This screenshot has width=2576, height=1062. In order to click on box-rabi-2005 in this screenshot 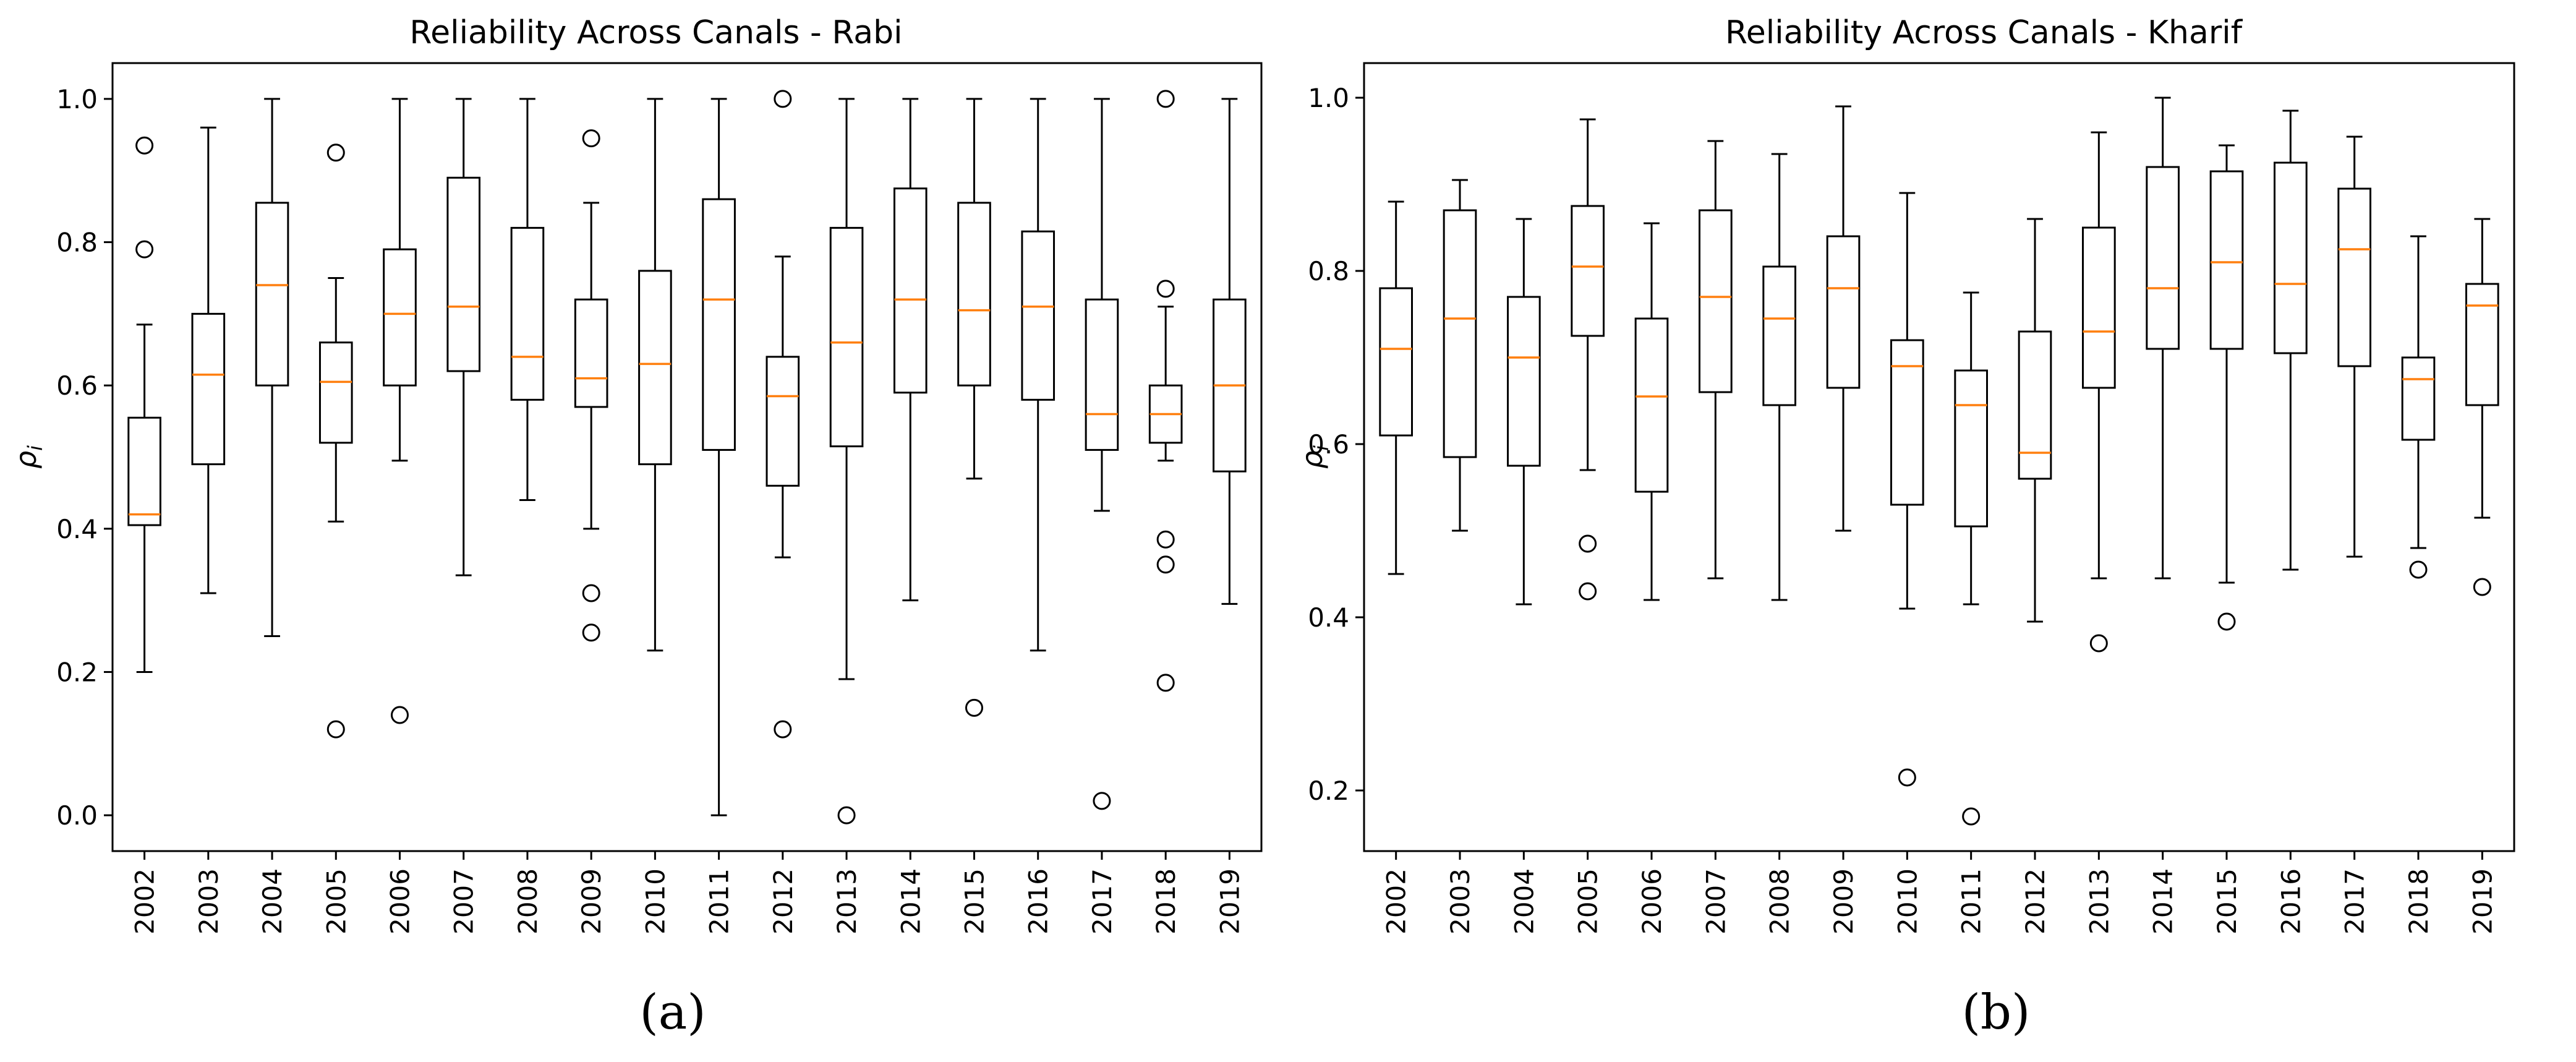, I will do `click(335, 441)`.